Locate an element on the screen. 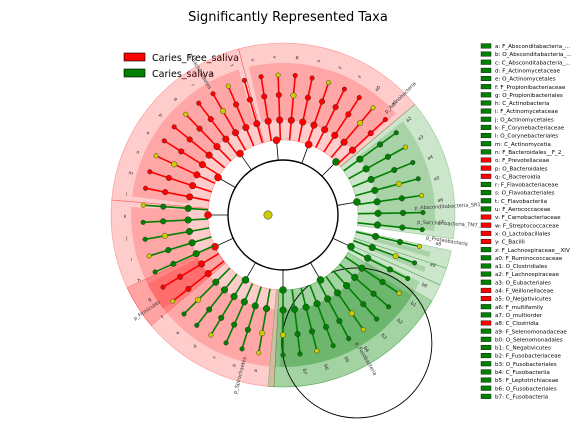 The height and width of the screenshot is (432, 576). sector-actinobacteria is located at coordinates (398, 172).